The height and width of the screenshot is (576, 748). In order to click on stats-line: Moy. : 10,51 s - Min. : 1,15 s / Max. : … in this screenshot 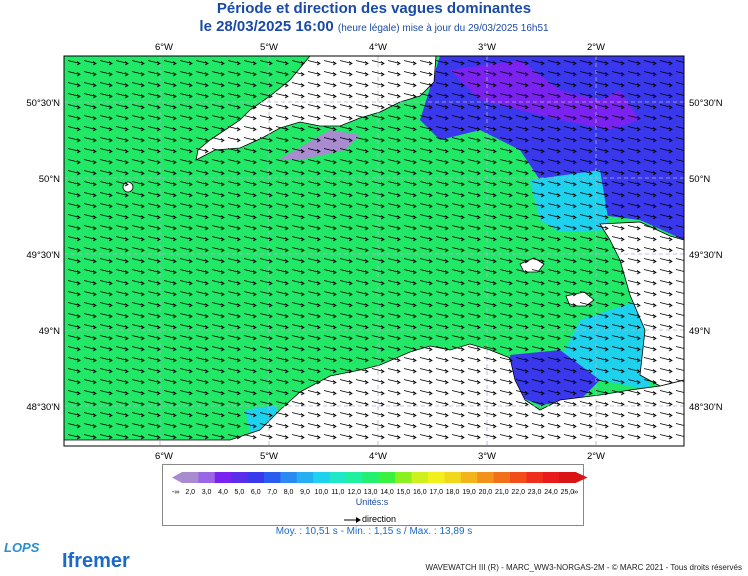, I will do `click(374, 531)`.